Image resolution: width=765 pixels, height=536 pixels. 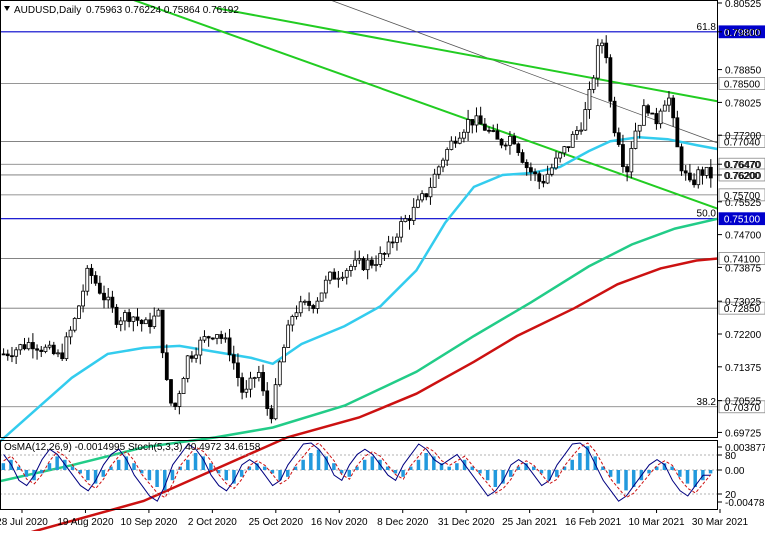 I want to click on fib-level-label: 50.0, so click(x=707, y=214).